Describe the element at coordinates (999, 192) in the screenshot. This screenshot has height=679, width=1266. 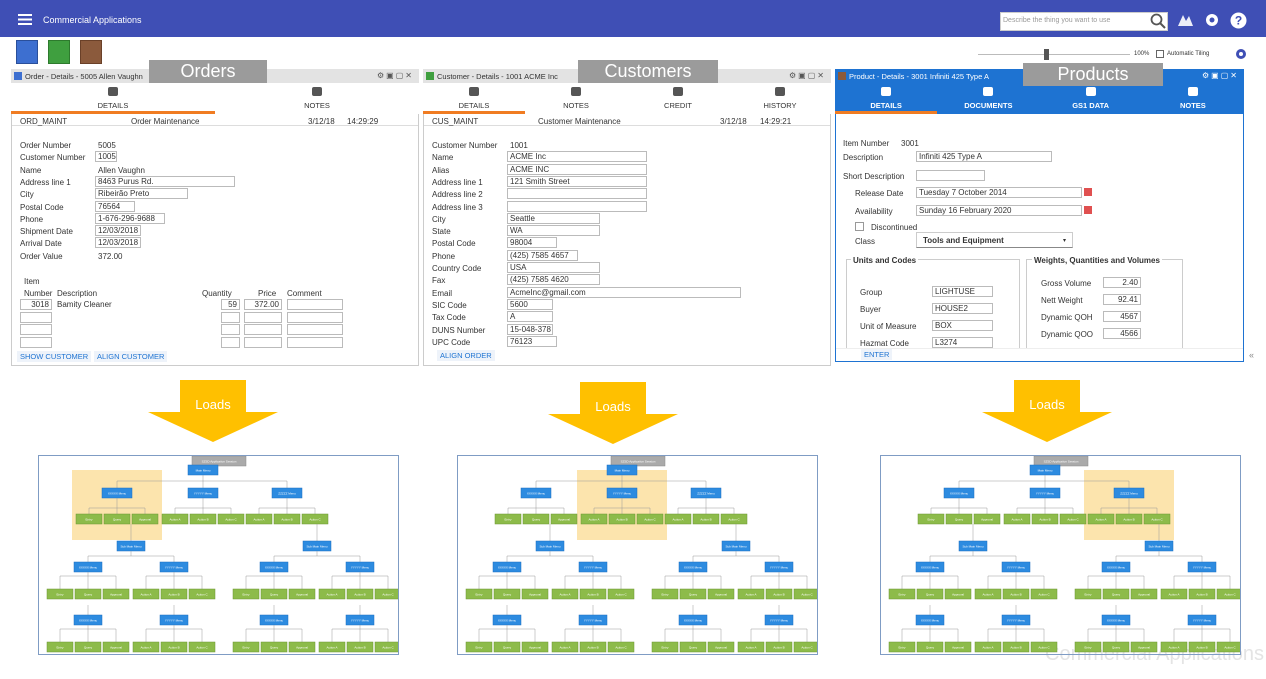
I see `field-input: Tuesday 7 October 2014` at that location.